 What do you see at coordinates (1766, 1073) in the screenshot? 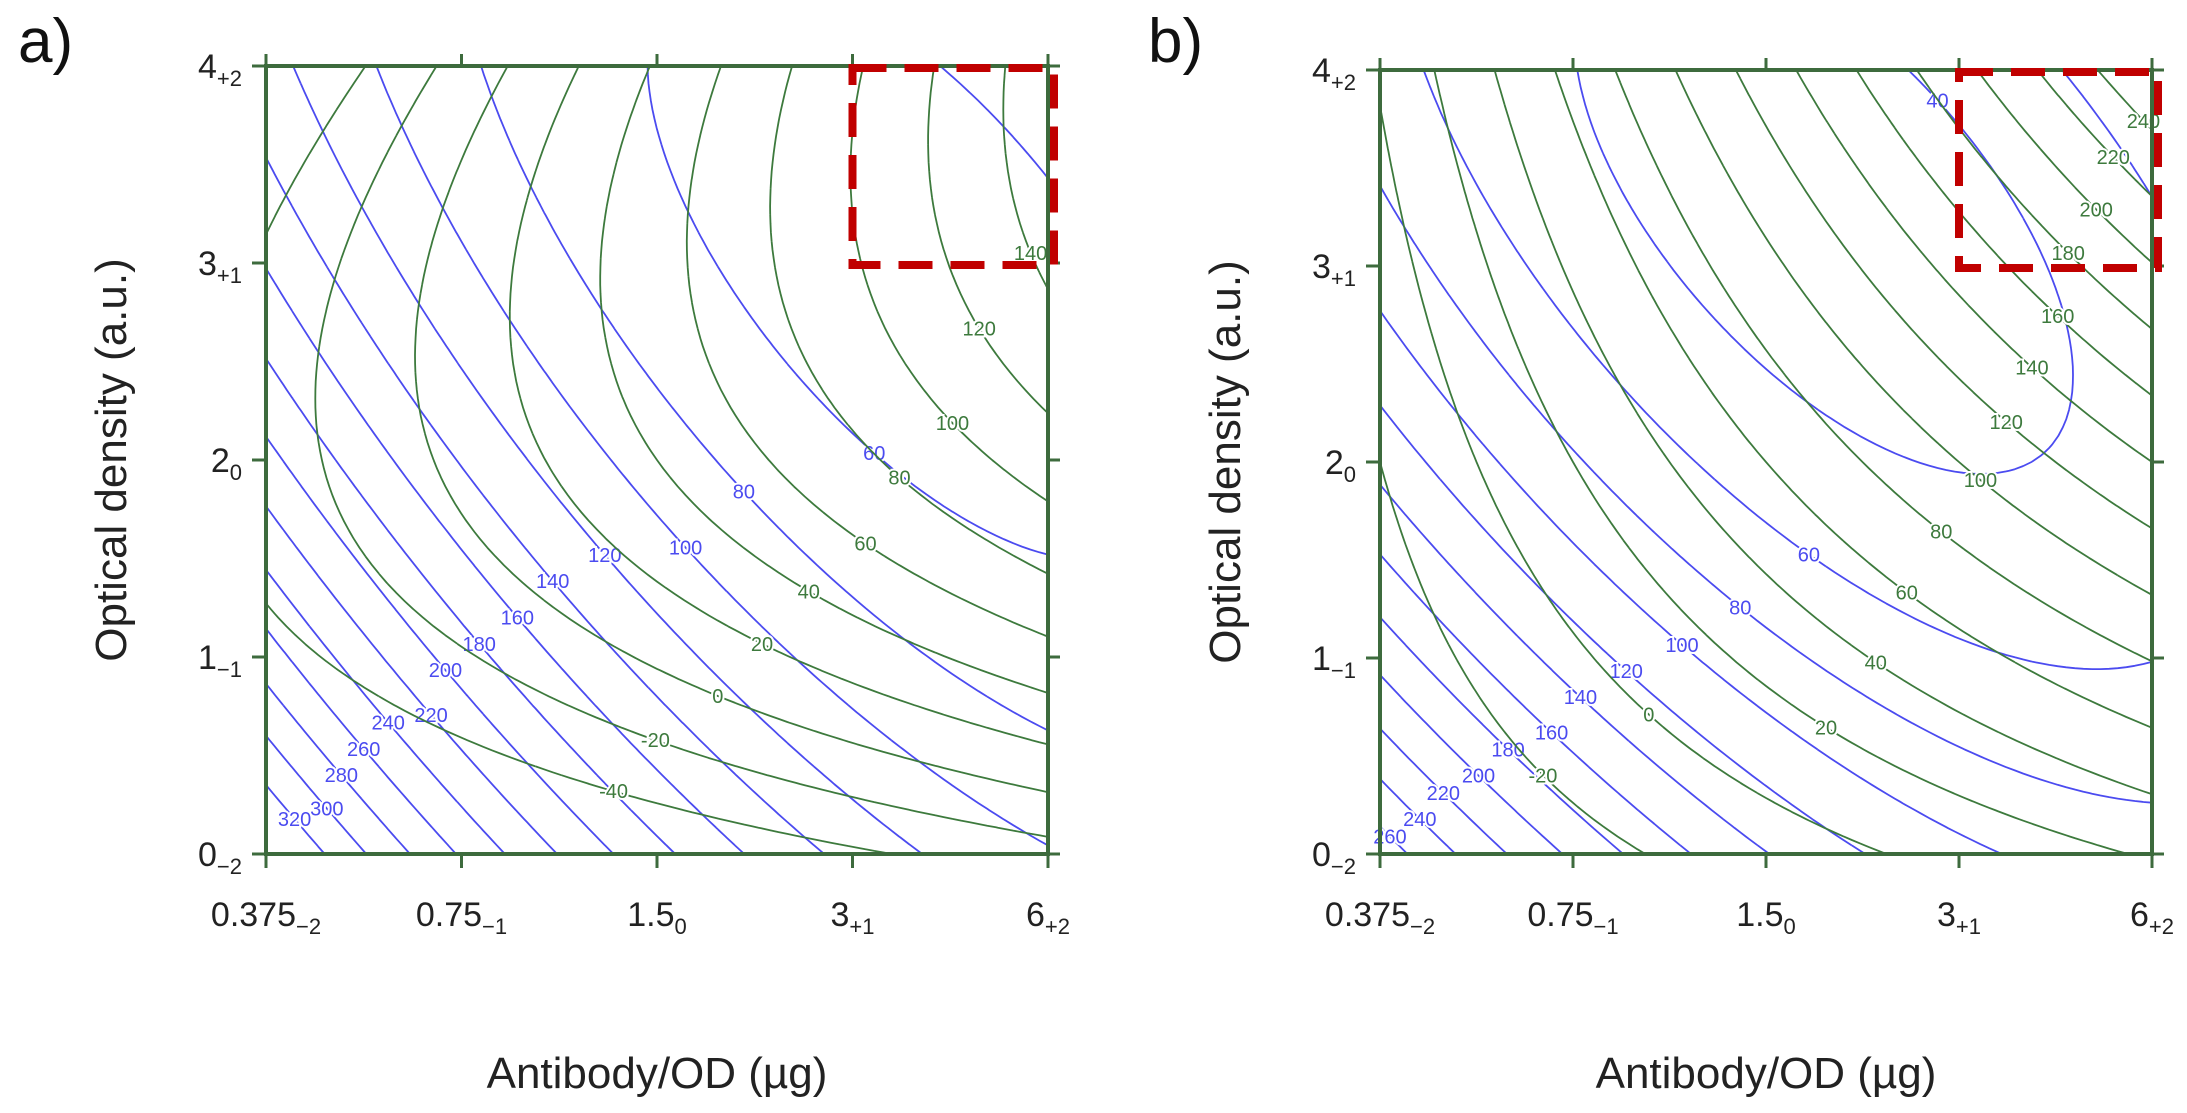
I see `x-axis-title: Antibody/OD (µg)` at bounding box center [1766, 1073].